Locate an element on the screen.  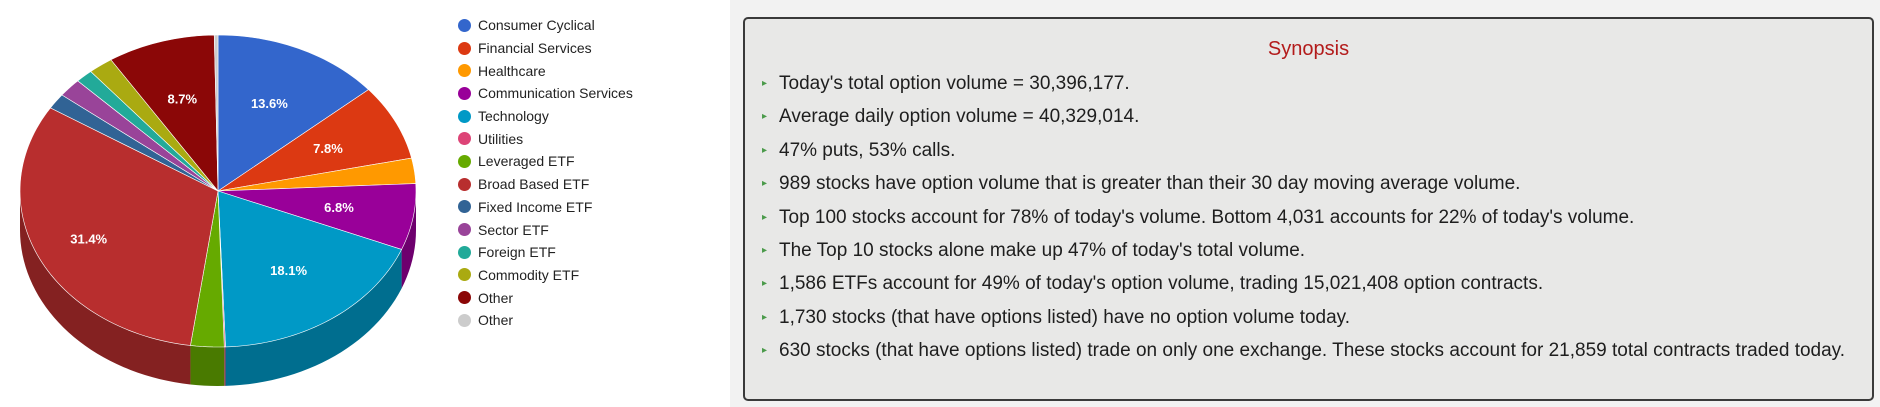
pie-slice-consumer-cyclical is located at coordinates (293, 113).